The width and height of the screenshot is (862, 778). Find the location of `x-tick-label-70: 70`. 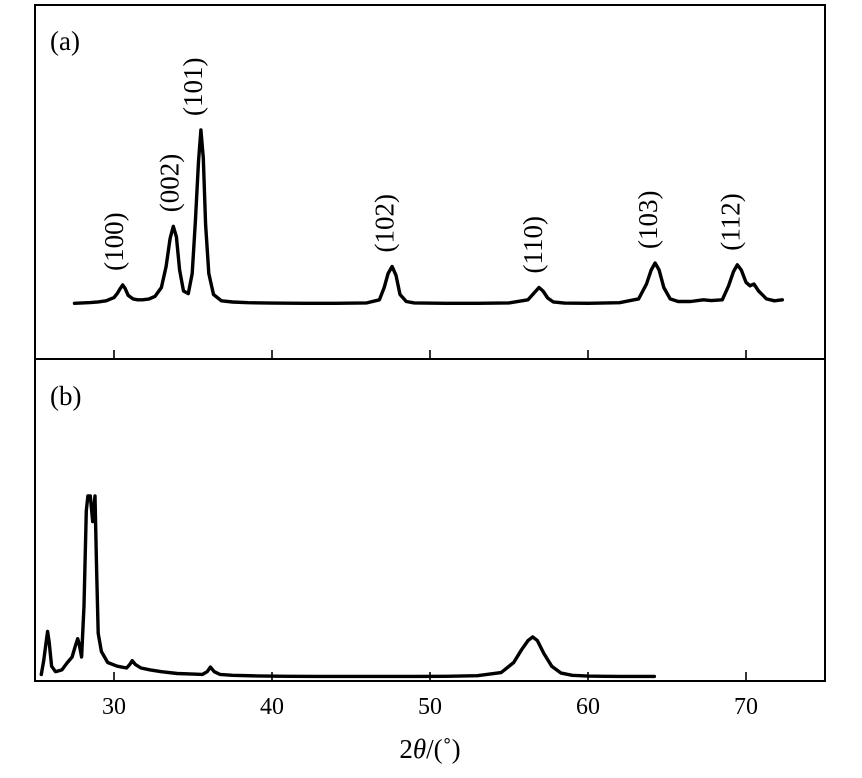

x-tick-label-70: 70 is located at coordinates (746, 707).